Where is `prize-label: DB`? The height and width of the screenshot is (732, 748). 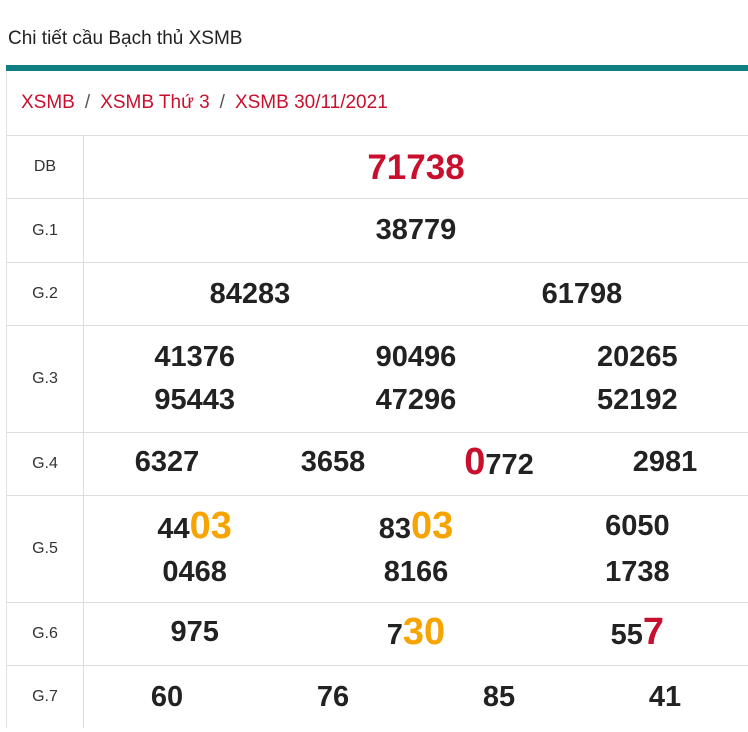
prize-label: DB is located at coordinates (45, 167).